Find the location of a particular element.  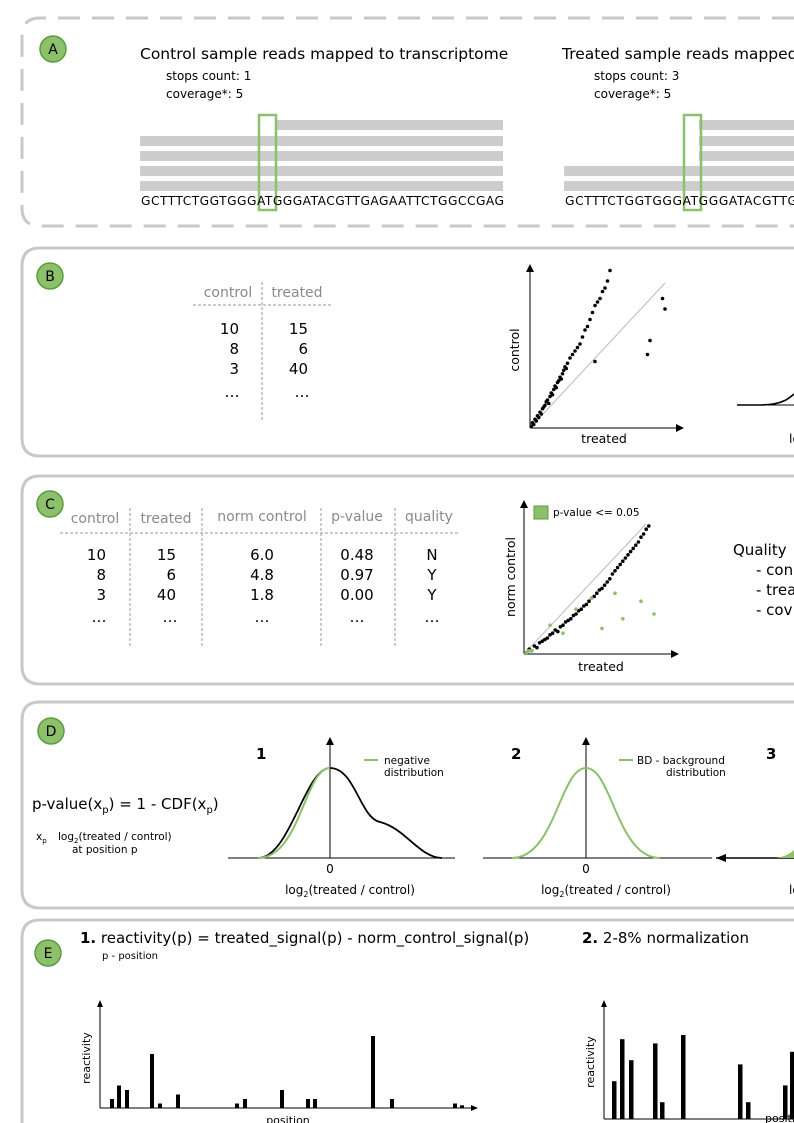

density-chart-3: 3 log is located at coordinates (755, 821).